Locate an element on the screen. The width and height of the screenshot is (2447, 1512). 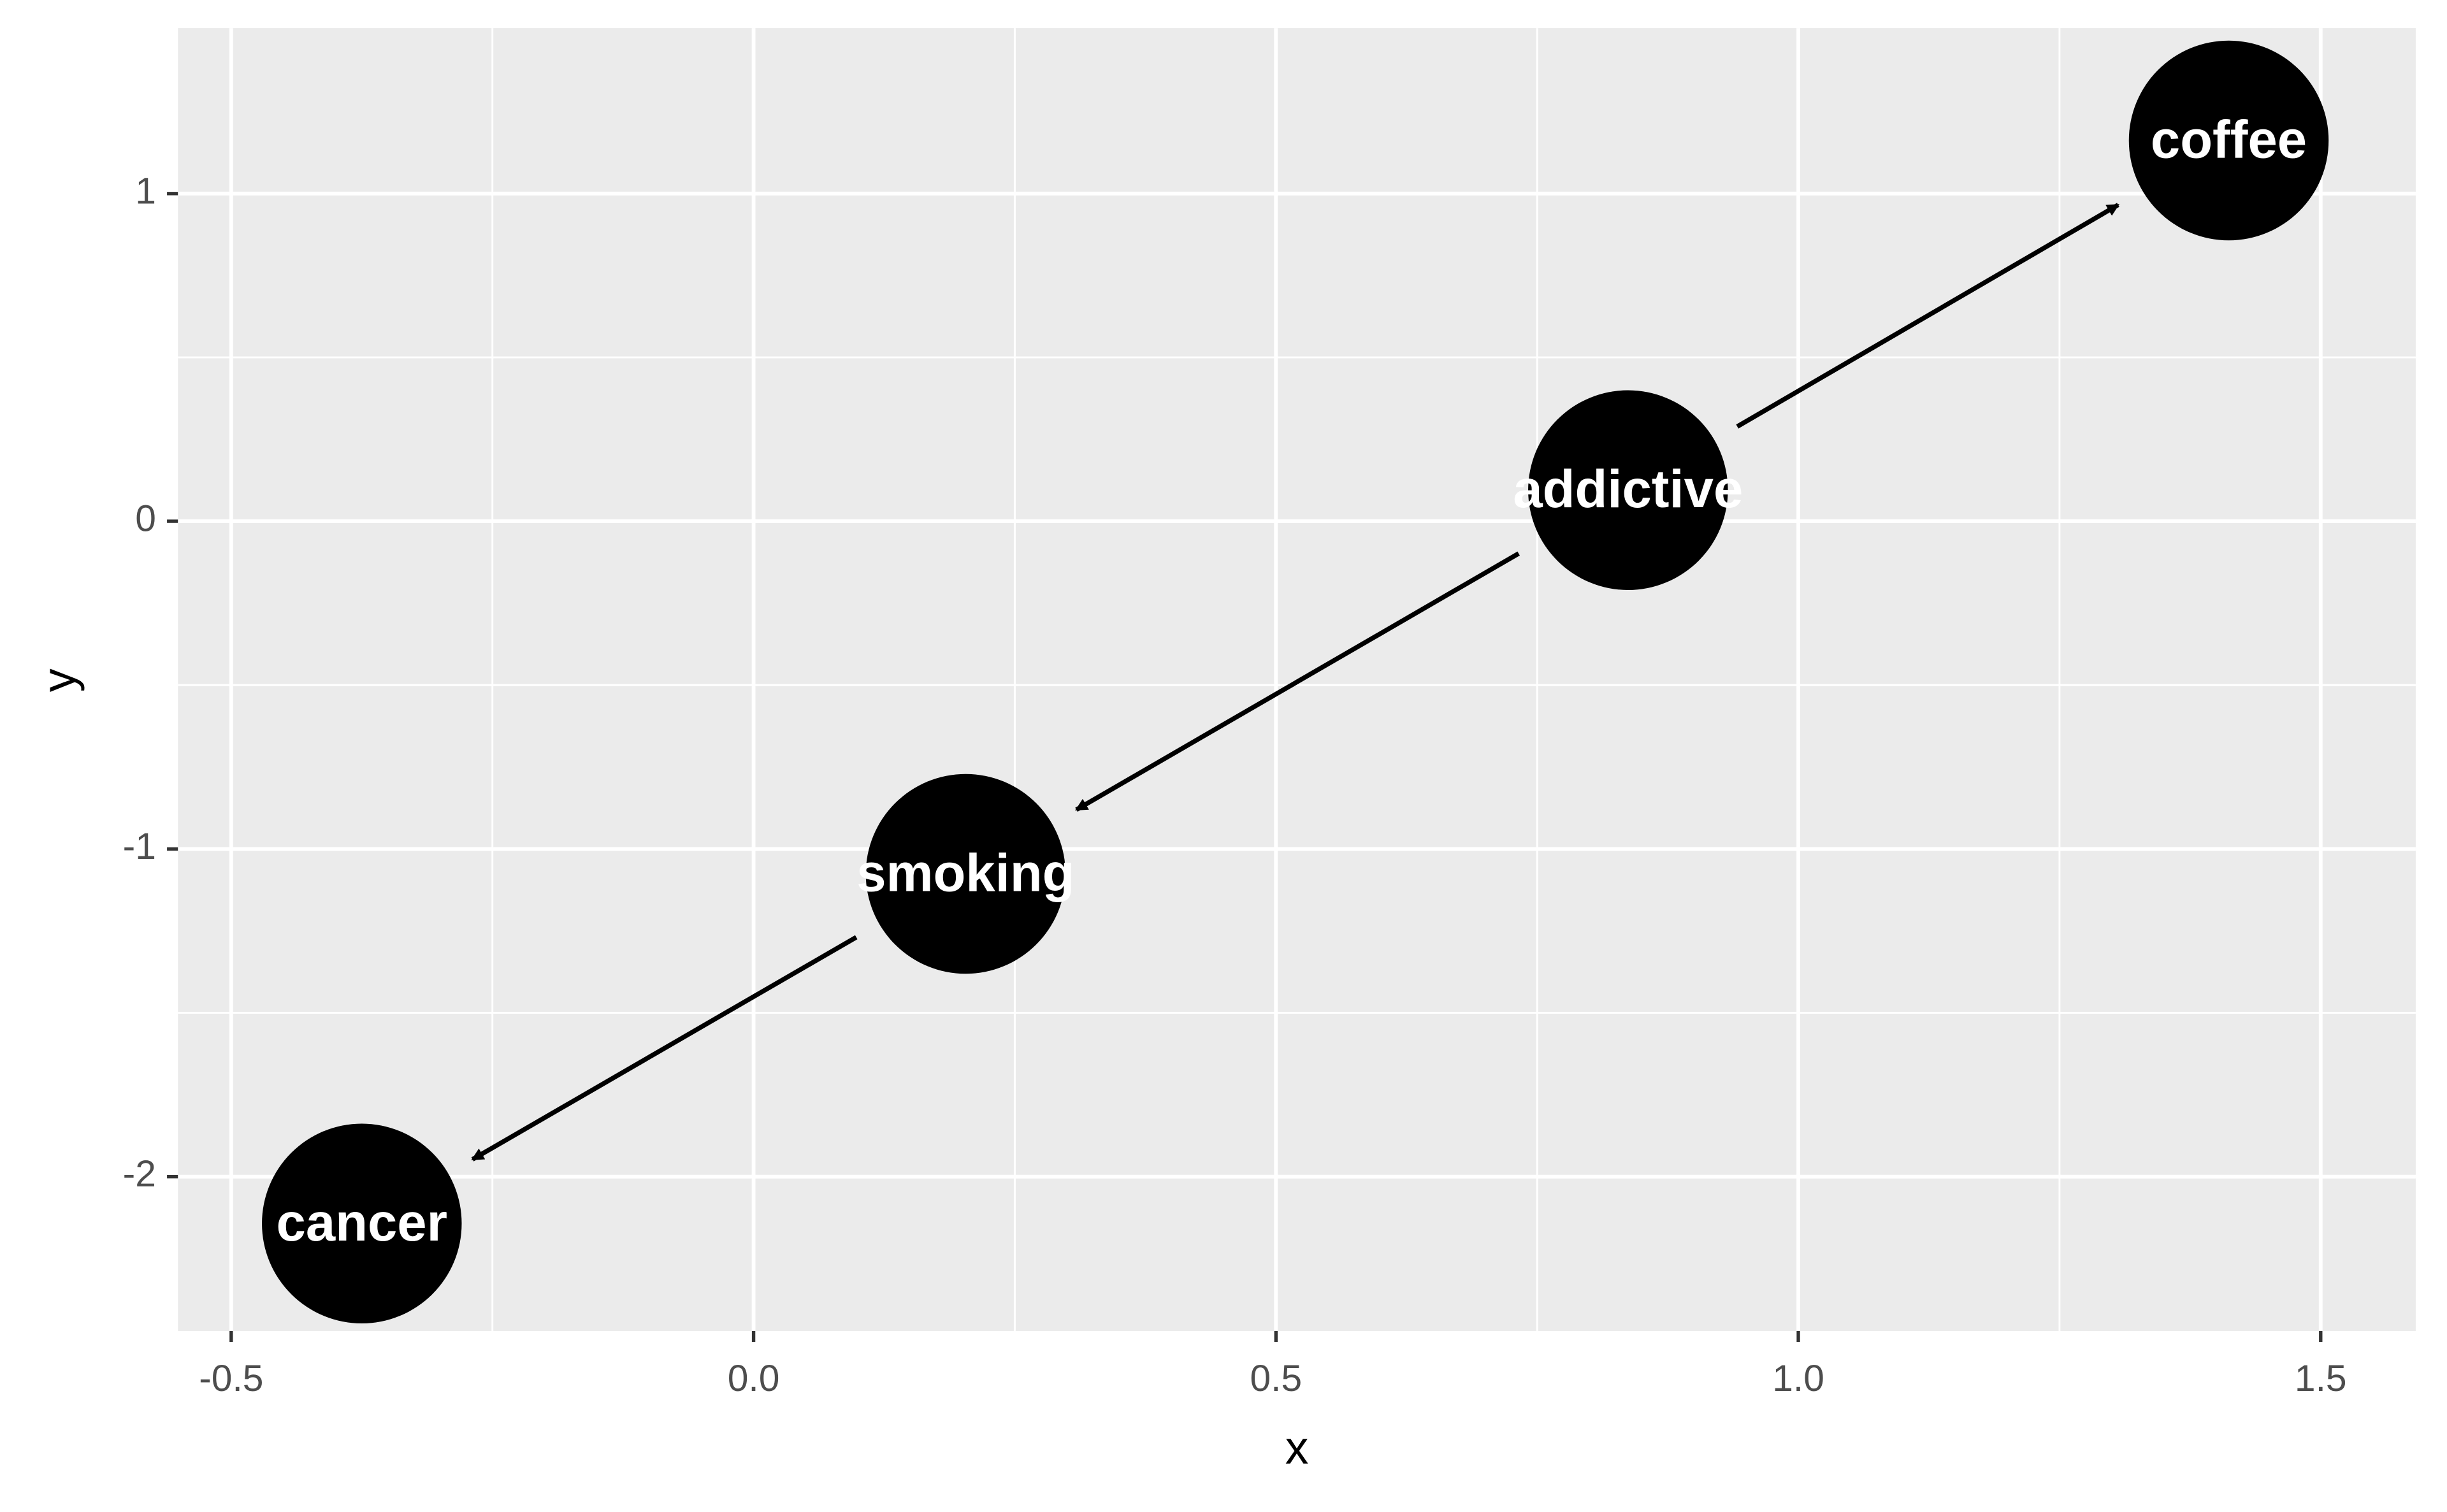
node-label: addictive is located at coordinates (1628, 489).